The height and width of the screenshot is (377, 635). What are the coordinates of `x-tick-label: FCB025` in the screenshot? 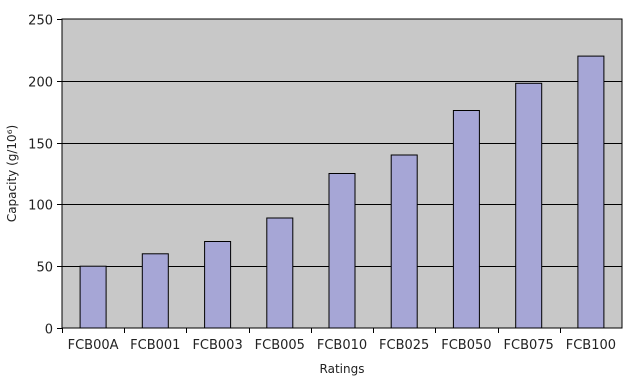 It's located at (404, 345).